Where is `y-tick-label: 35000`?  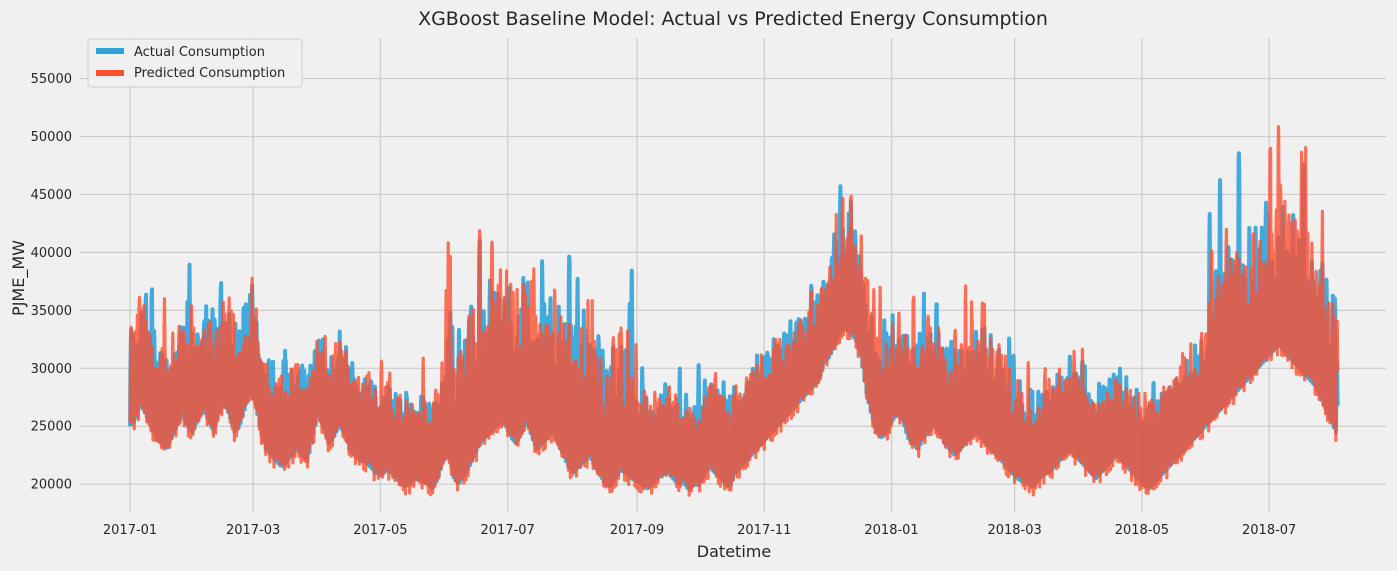 y-tick-label: 35000 is located at coordinates (51, 311).